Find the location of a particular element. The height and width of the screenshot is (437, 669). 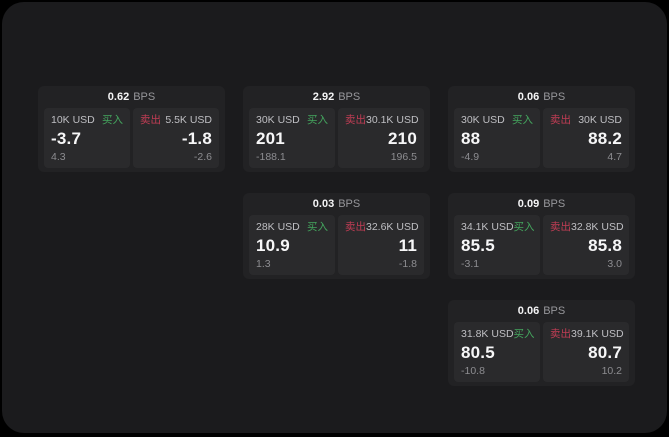

quote-card: 0.06 BPS 30K USD 买入 88 -4.9 卖出 30K USD is located at coordinates (541, 129).